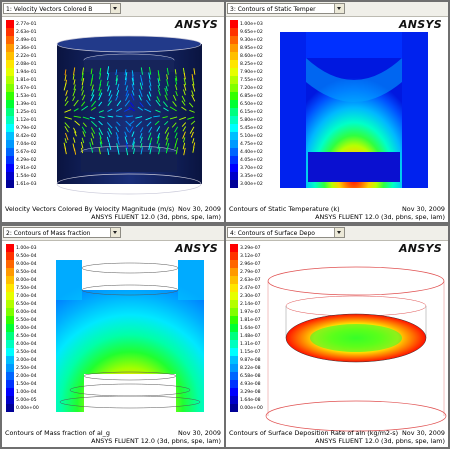 Image resolution: width=450 pixels, height=449 pixels. Describe the element at coordinates (250, 248) in the screenshot. I see `color-scale-label: 3.29e-07` at that location.